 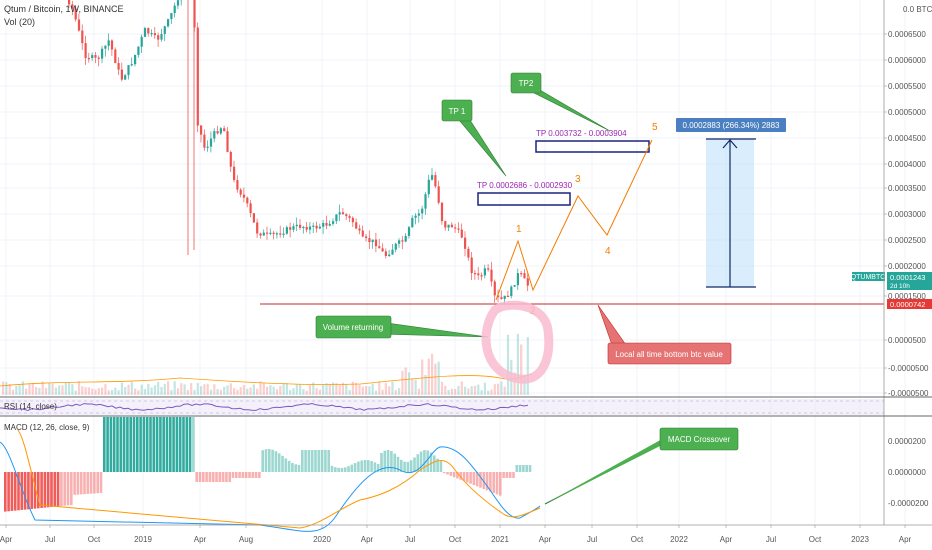 What do you see at coordinates (868, 276) in the screenshot?
I see `symbol-tag` at bounding box center [868, 276].